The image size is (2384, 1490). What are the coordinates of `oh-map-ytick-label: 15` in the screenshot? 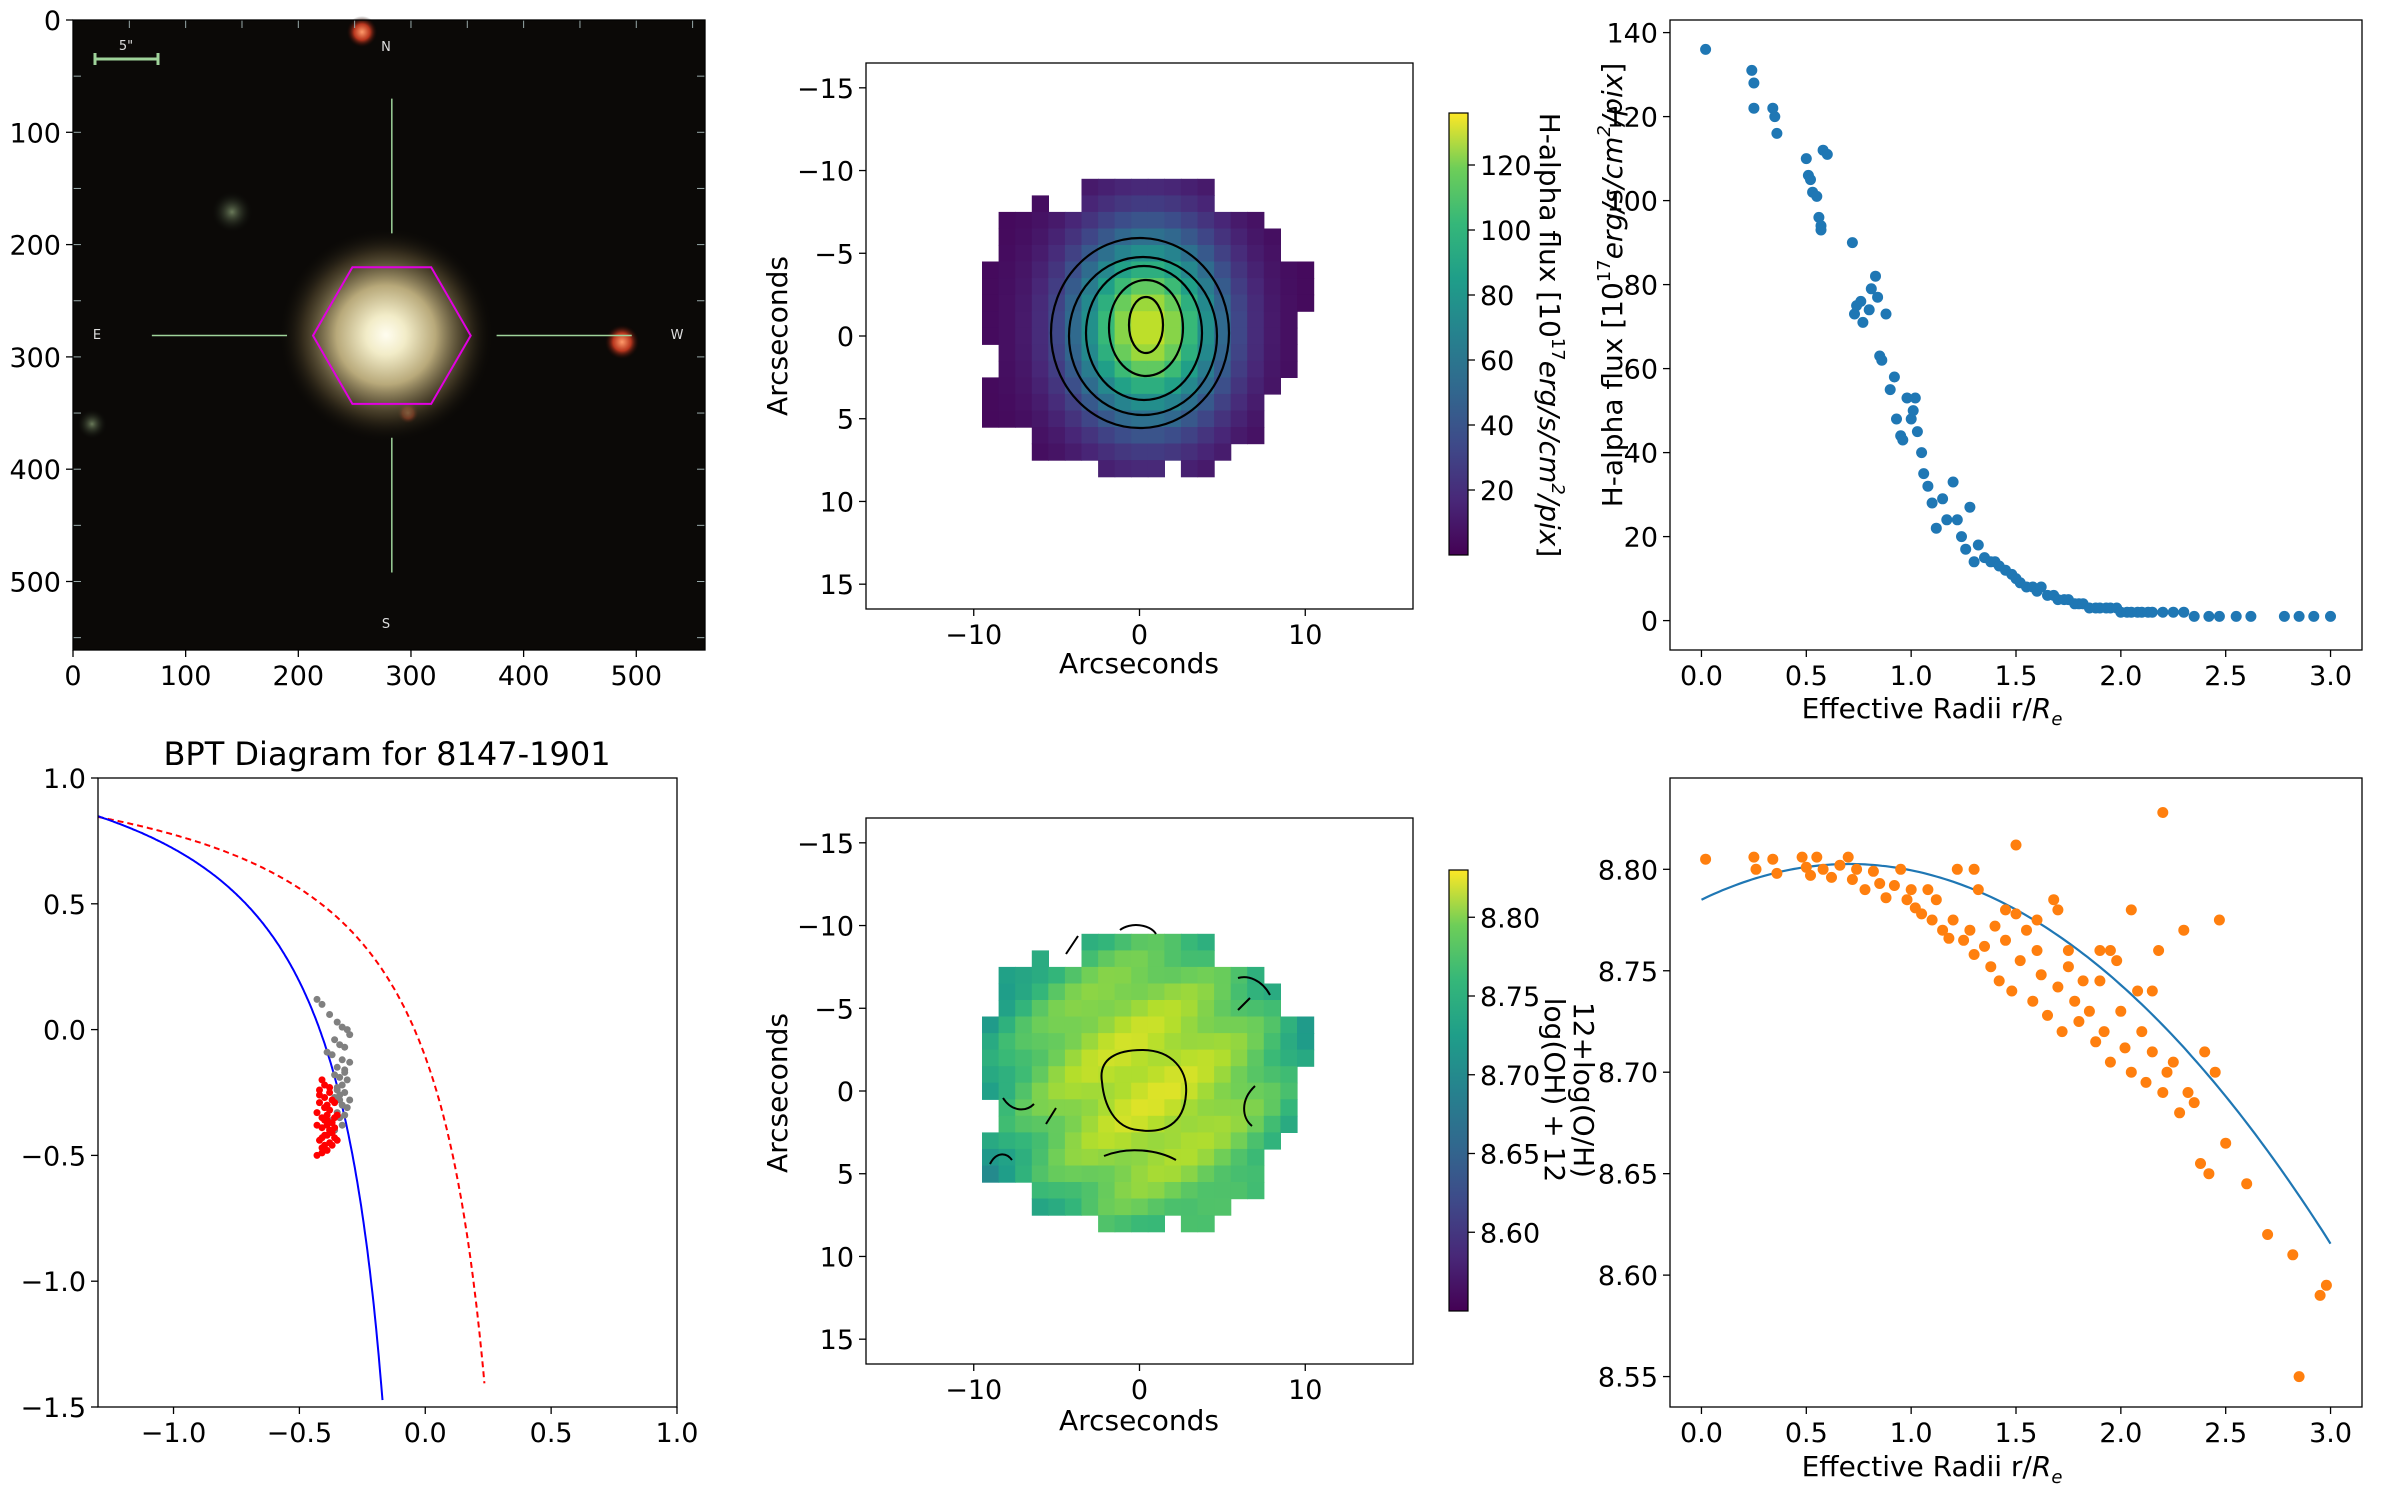 It's located at (837, 1340).